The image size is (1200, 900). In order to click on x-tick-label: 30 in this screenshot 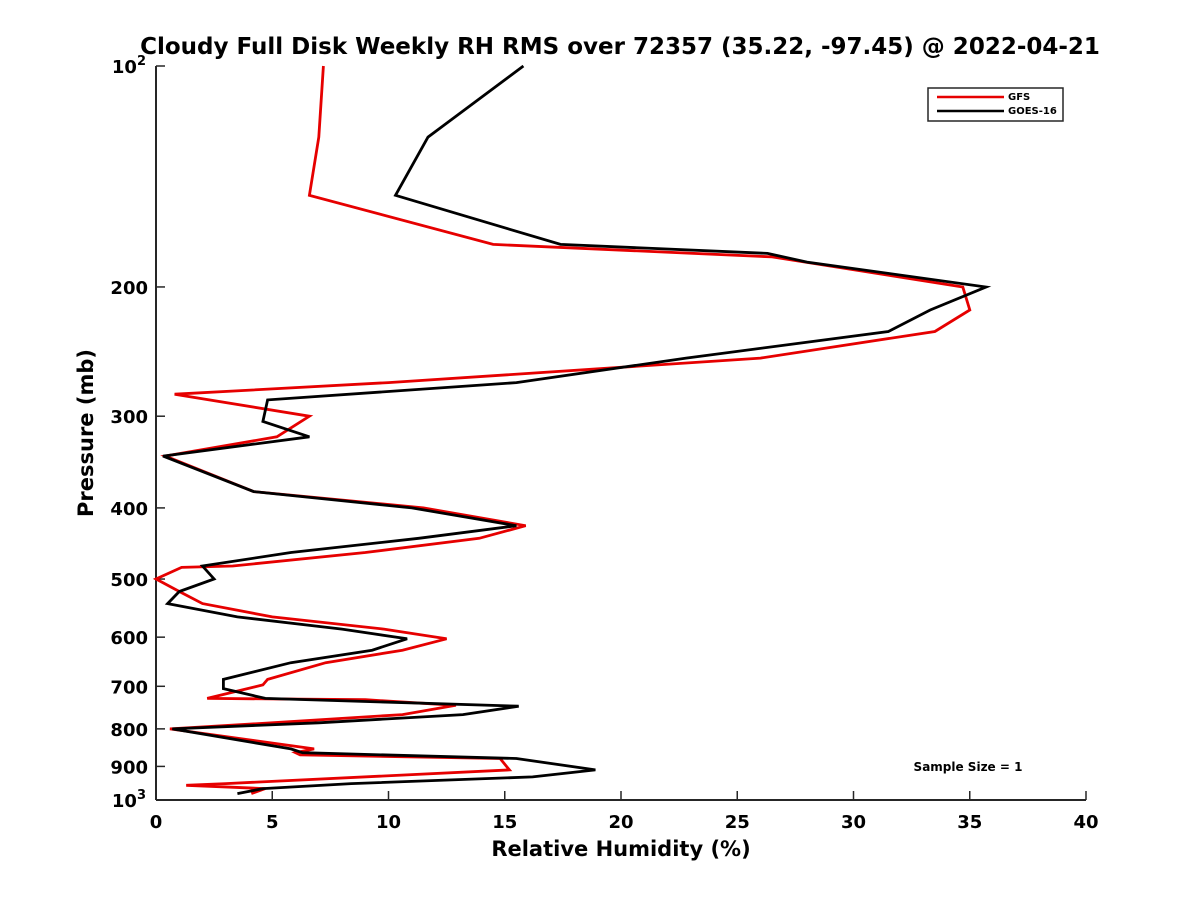, I will do `click(853, 822)`.